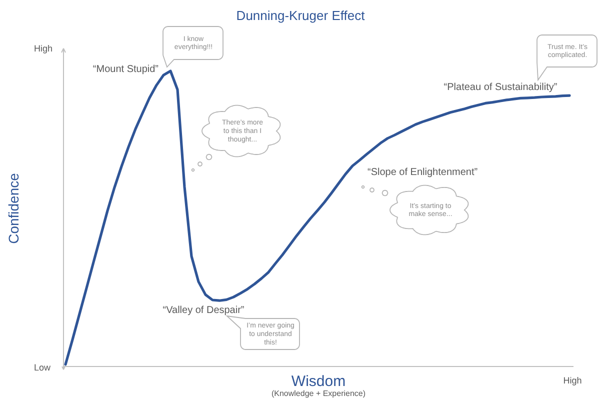 This screenshot has height=400, width=600. I want to click on text: Low, so click(42, 367).